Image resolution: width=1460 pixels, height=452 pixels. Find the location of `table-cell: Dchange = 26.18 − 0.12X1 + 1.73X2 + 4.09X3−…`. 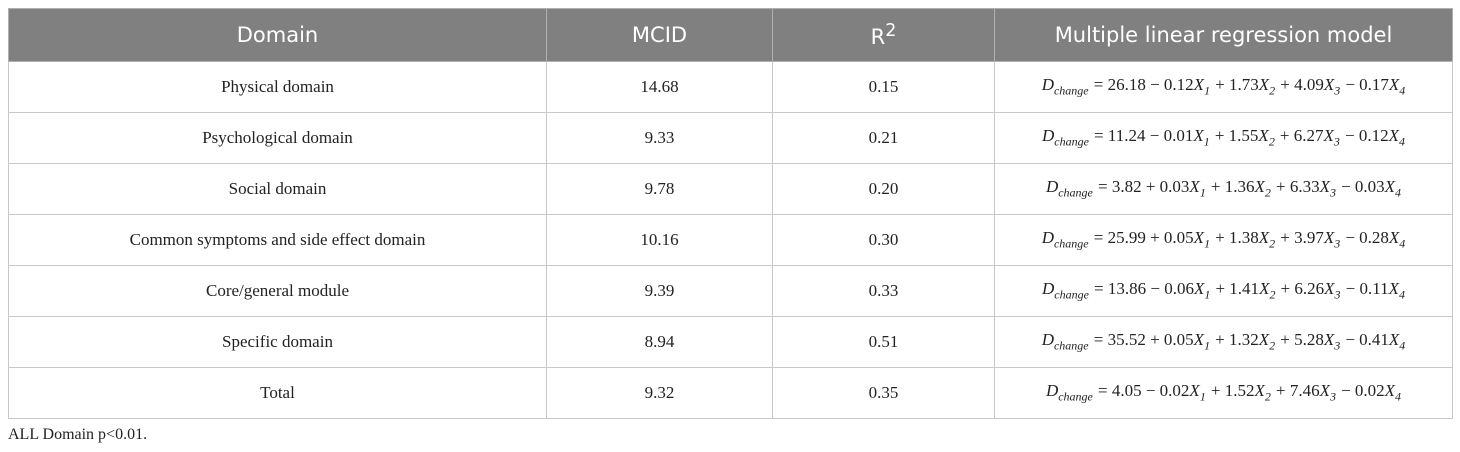

table-cell: Dchange = 26.18 − 0.12X1 + 1.73X2 + 4.09X3−… is located at coordinates (1223, 87).